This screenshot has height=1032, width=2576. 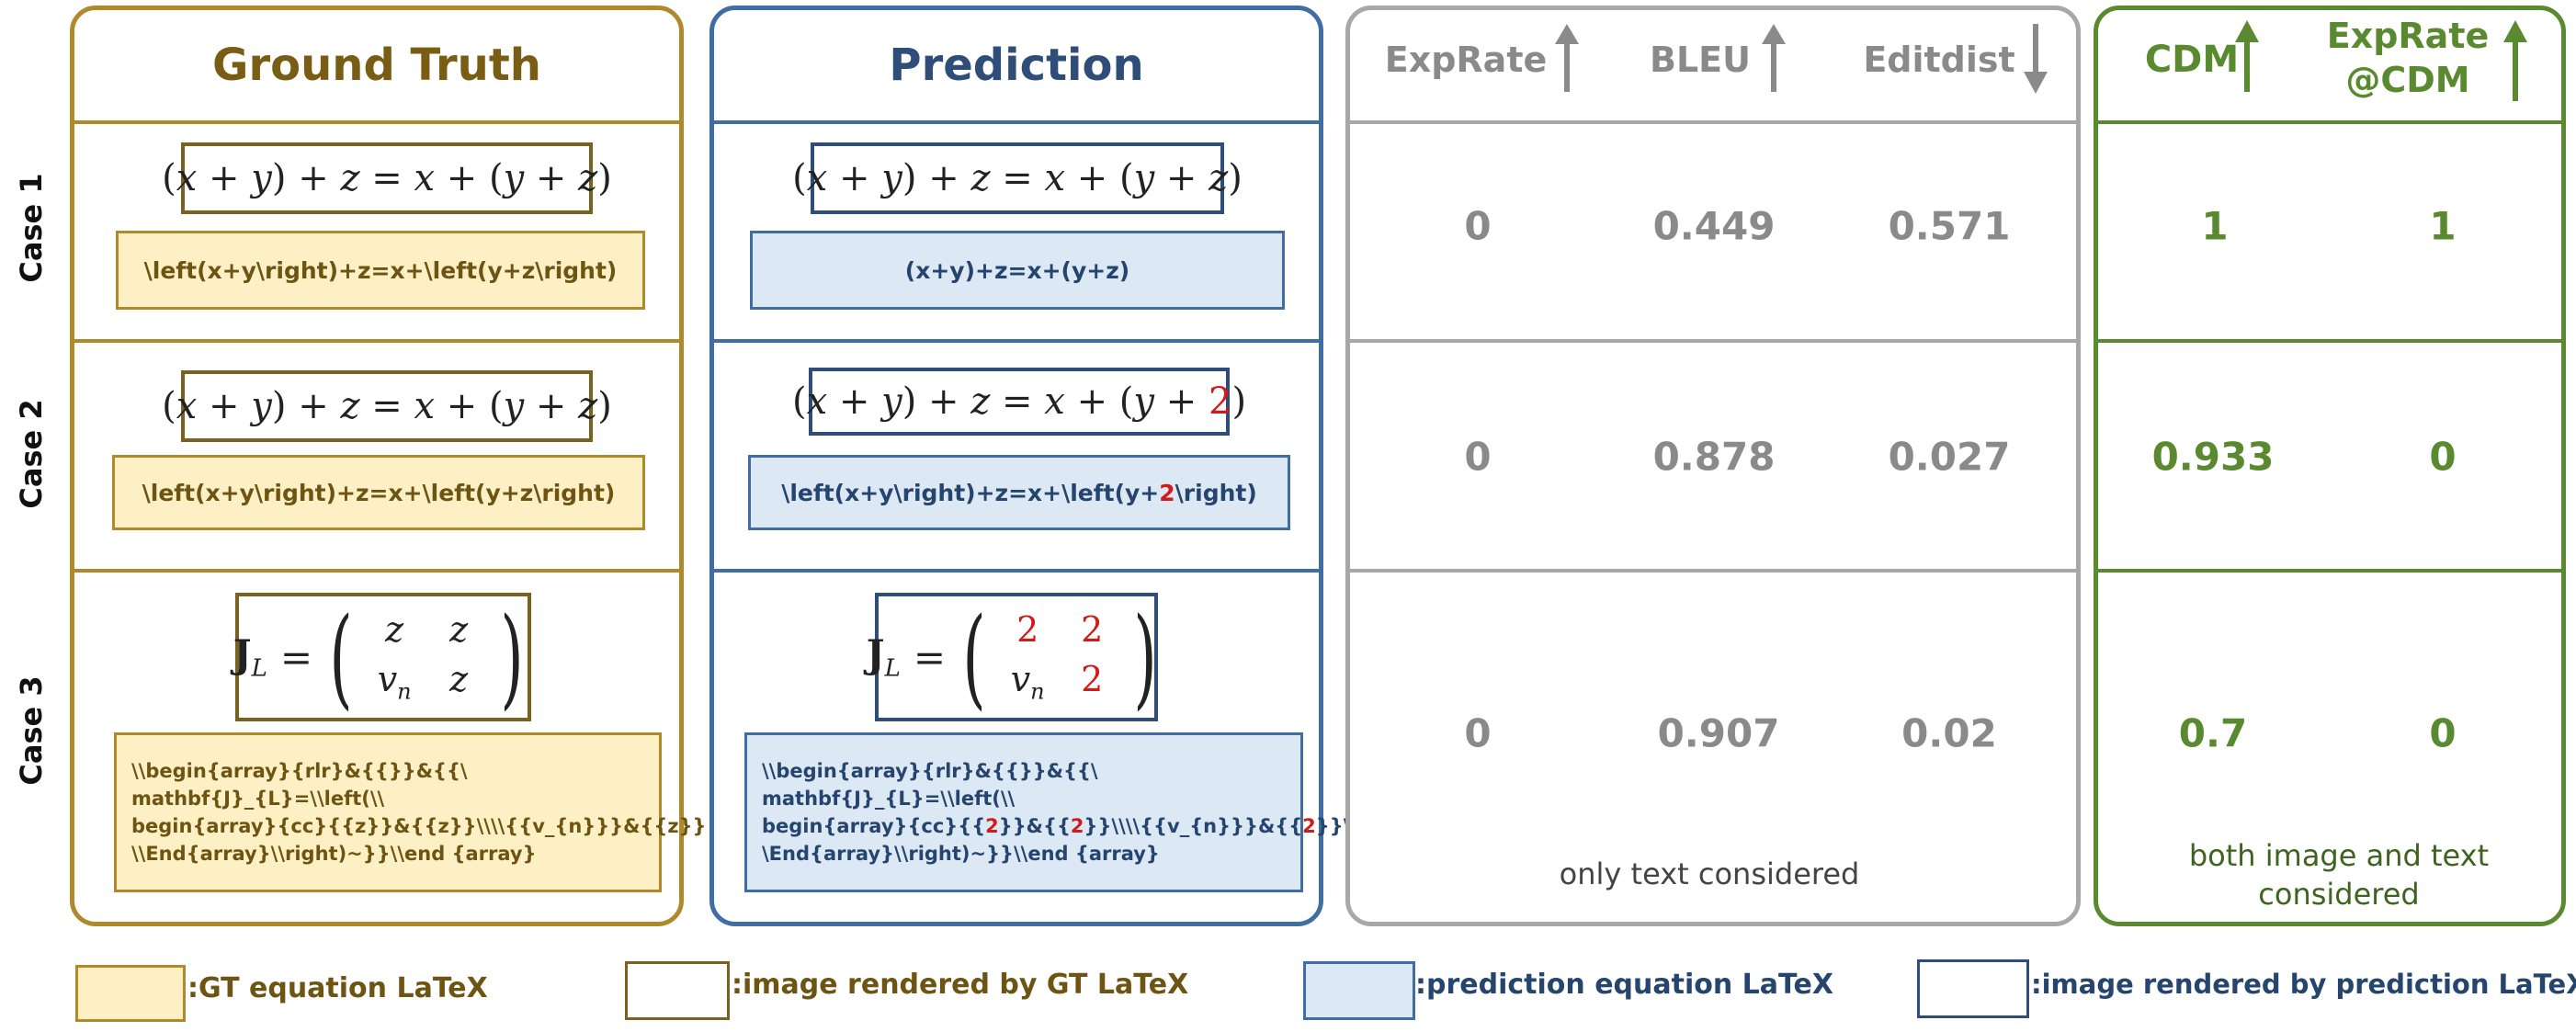 What do you see at coordinates (1019, 492) in the screenshot?
I see `pred-latex-2: \left(x+y\right)+z=x+\left(y+ 2 \right)` at bounding box center [1019, 492].